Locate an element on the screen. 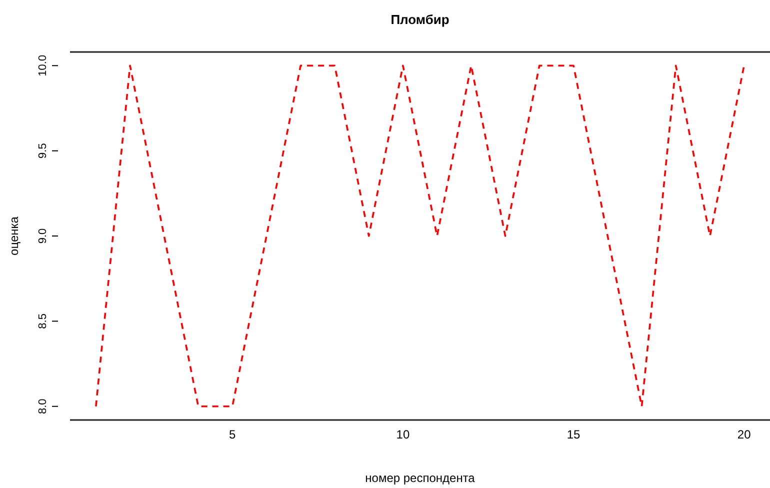 The width and height of the screenshot is (770, 488). chart-title: Пломбир is located at coordinates (420, 19).